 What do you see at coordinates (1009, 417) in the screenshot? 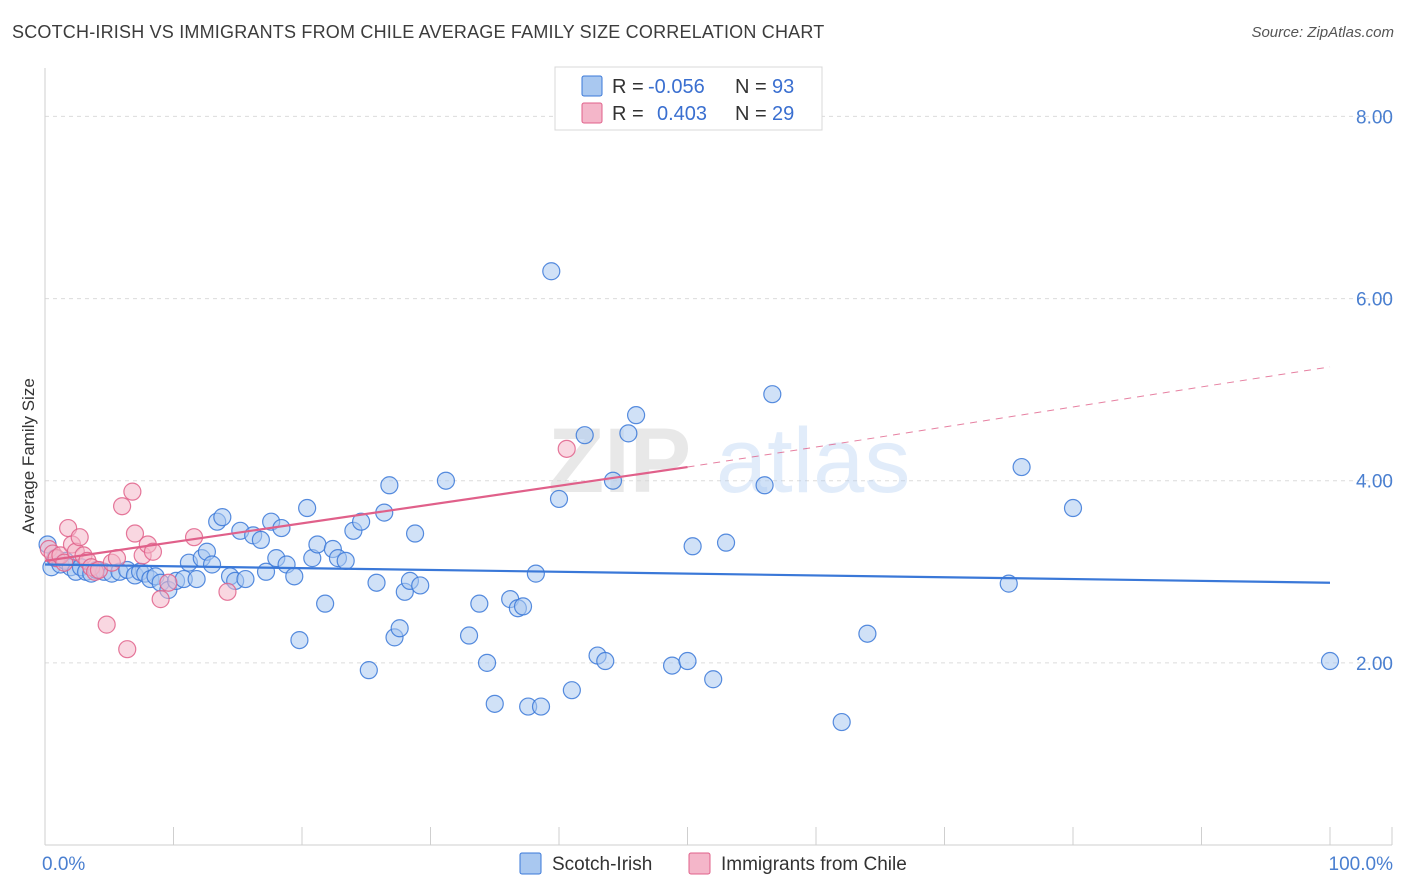
I see `trend-line-chile-extension` at bounding box center [1009, 417].